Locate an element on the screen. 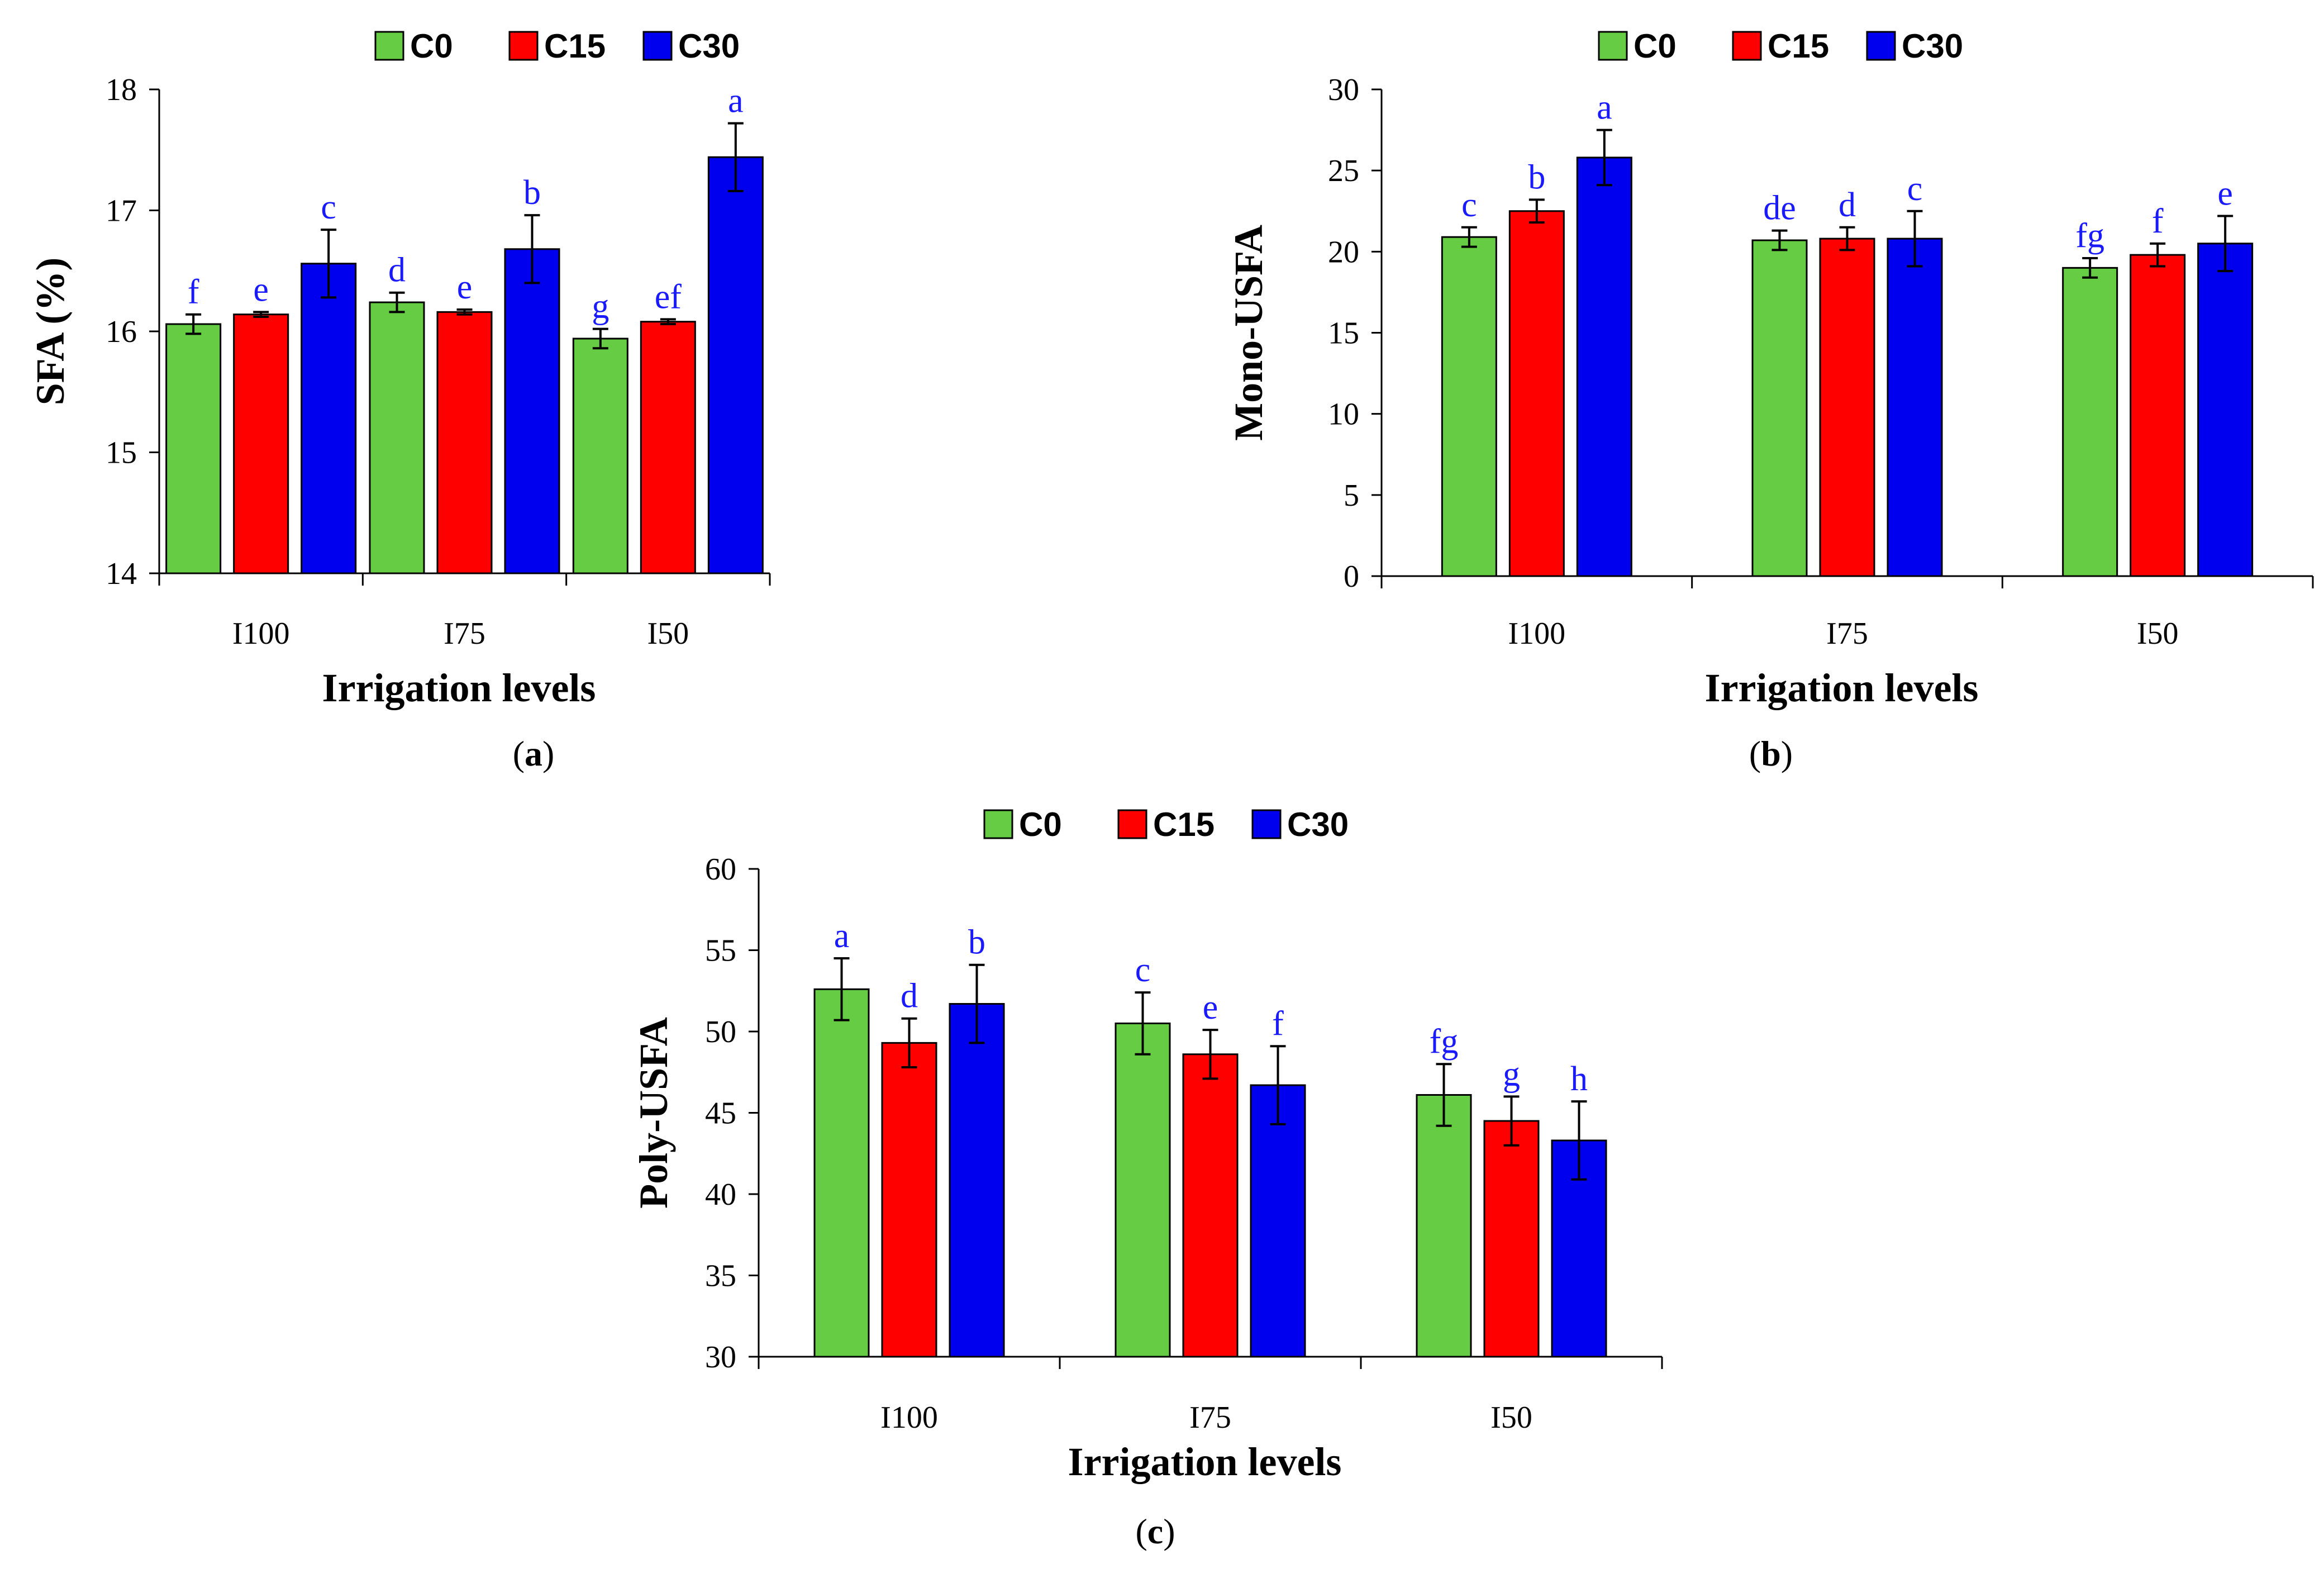 The height and width of the screenshot is (1578, 2324). y-tick-label: 14 is located at coordinates (121, 574).